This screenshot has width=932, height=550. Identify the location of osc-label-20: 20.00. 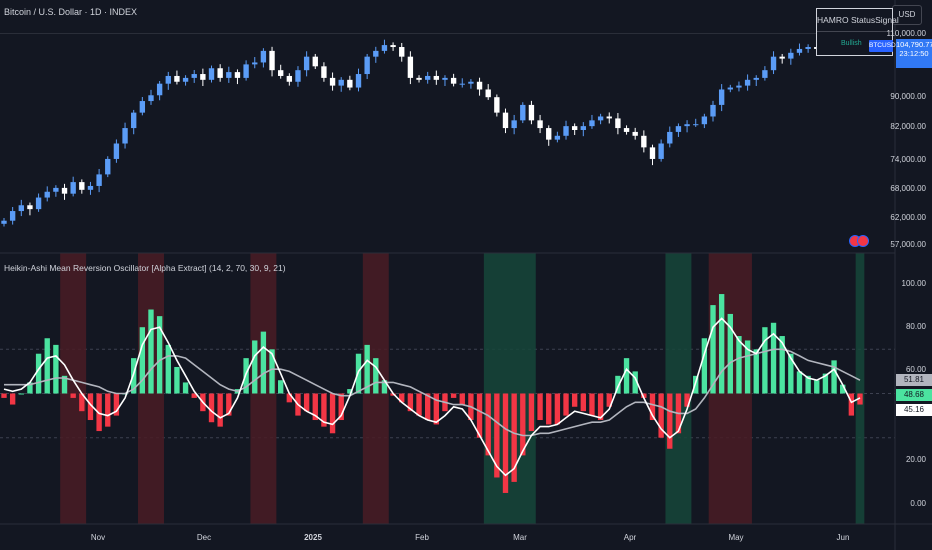
(915, 459).